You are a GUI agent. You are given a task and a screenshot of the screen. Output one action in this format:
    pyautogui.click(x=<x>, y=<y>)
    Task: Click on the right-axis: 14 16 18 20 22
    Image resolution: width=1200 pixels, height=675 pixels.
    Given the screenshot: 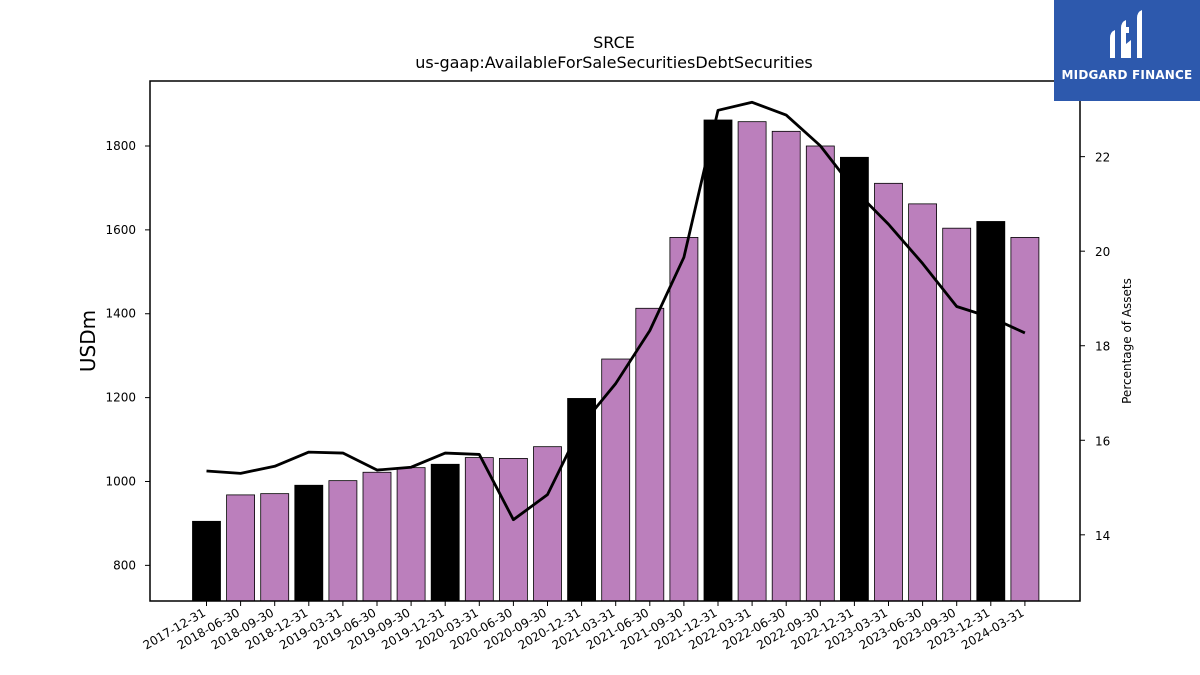 What is the action you would take?
    pyautogui.click(x=1095, y=347)
    